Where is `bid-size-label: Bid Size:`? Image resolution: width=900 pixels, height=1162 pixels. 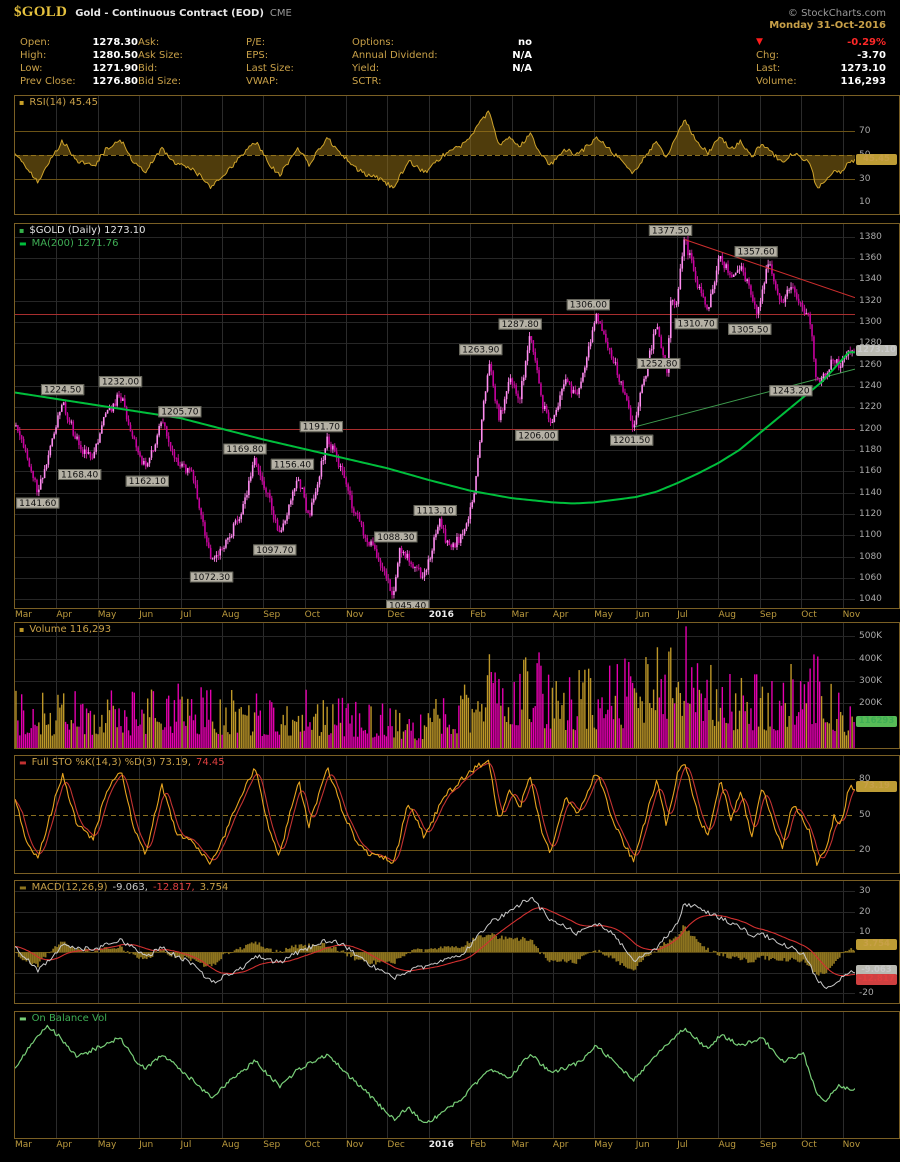 bid-size-label: Bid Size: is located at coordinates (160, 81).